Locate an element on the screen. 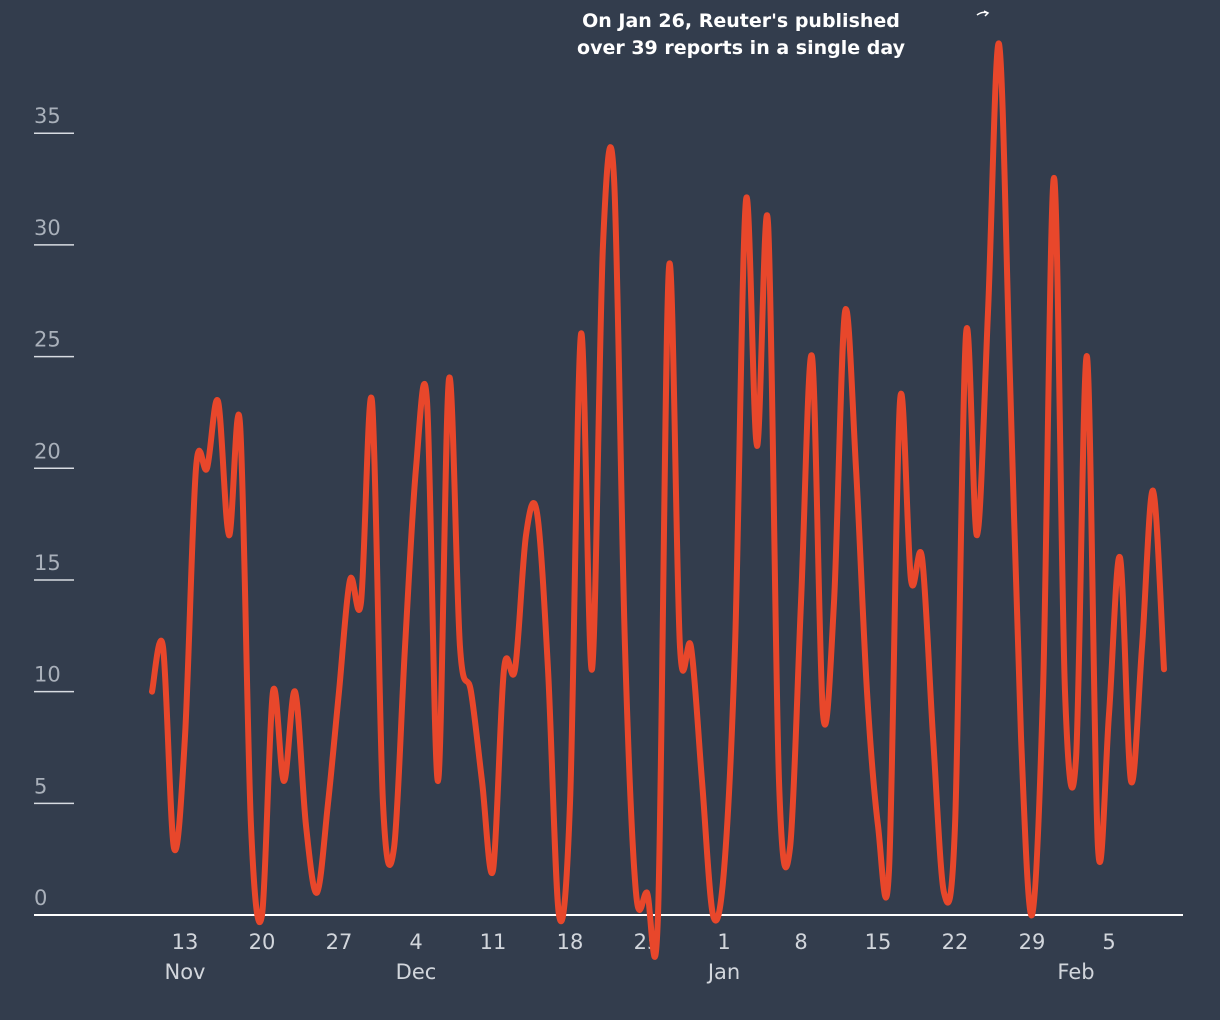 This screenshot has height=1020, width=1220. x-tick-label: 27 is located at coordinates (339, 942).